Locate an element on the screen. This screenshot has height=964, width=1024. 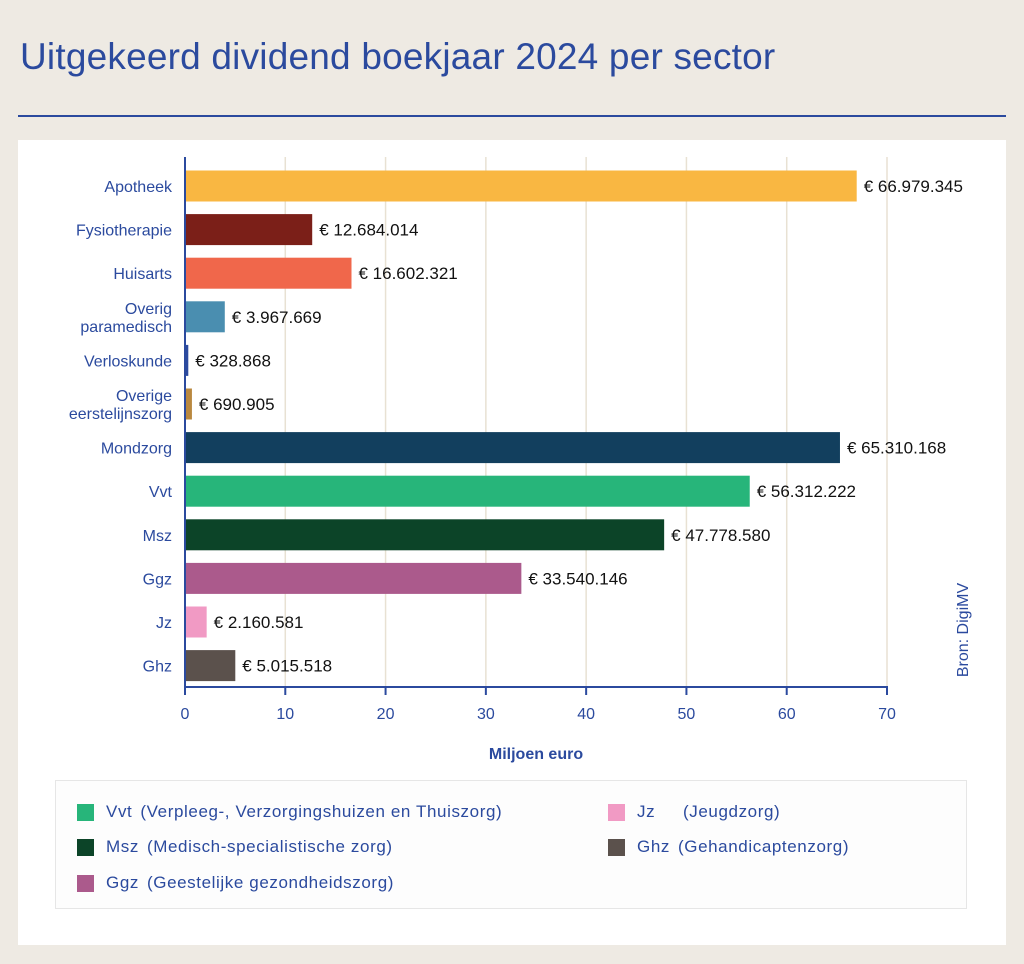
legend-item: Ggz (Geestelijke gezondheidszorg) is located at coordinates (235, 883).